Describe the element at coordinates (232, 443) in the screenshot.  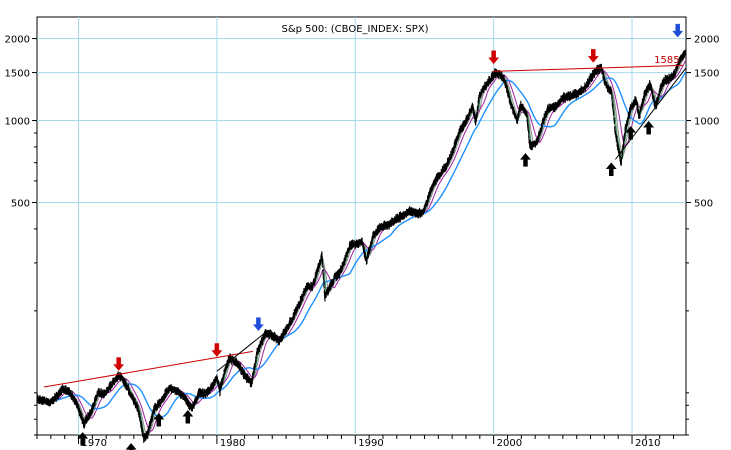
I see `x-tick-label: 1980` at that location.